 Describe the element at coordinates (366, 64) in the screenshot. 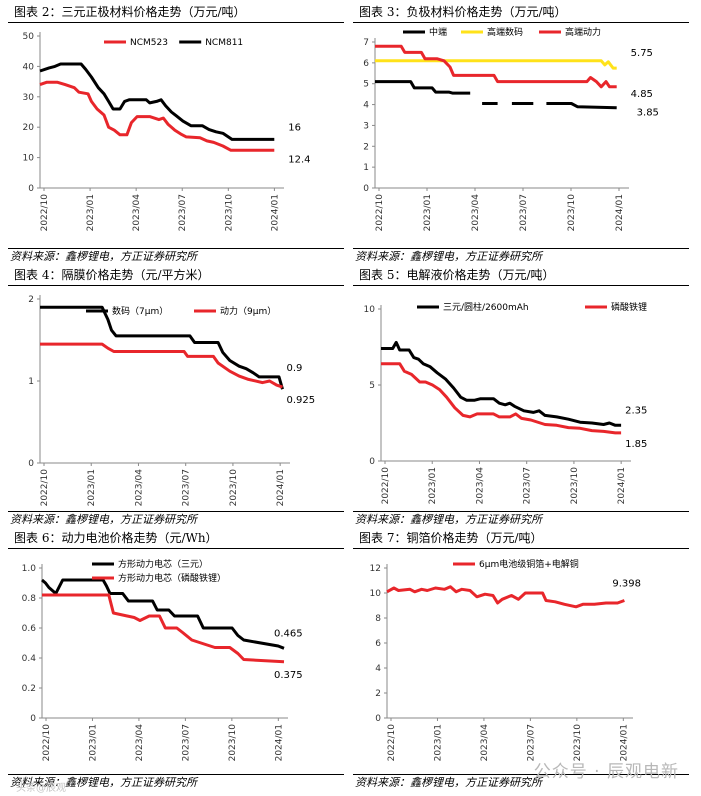

I see `y-tick-label: 6` at that location.